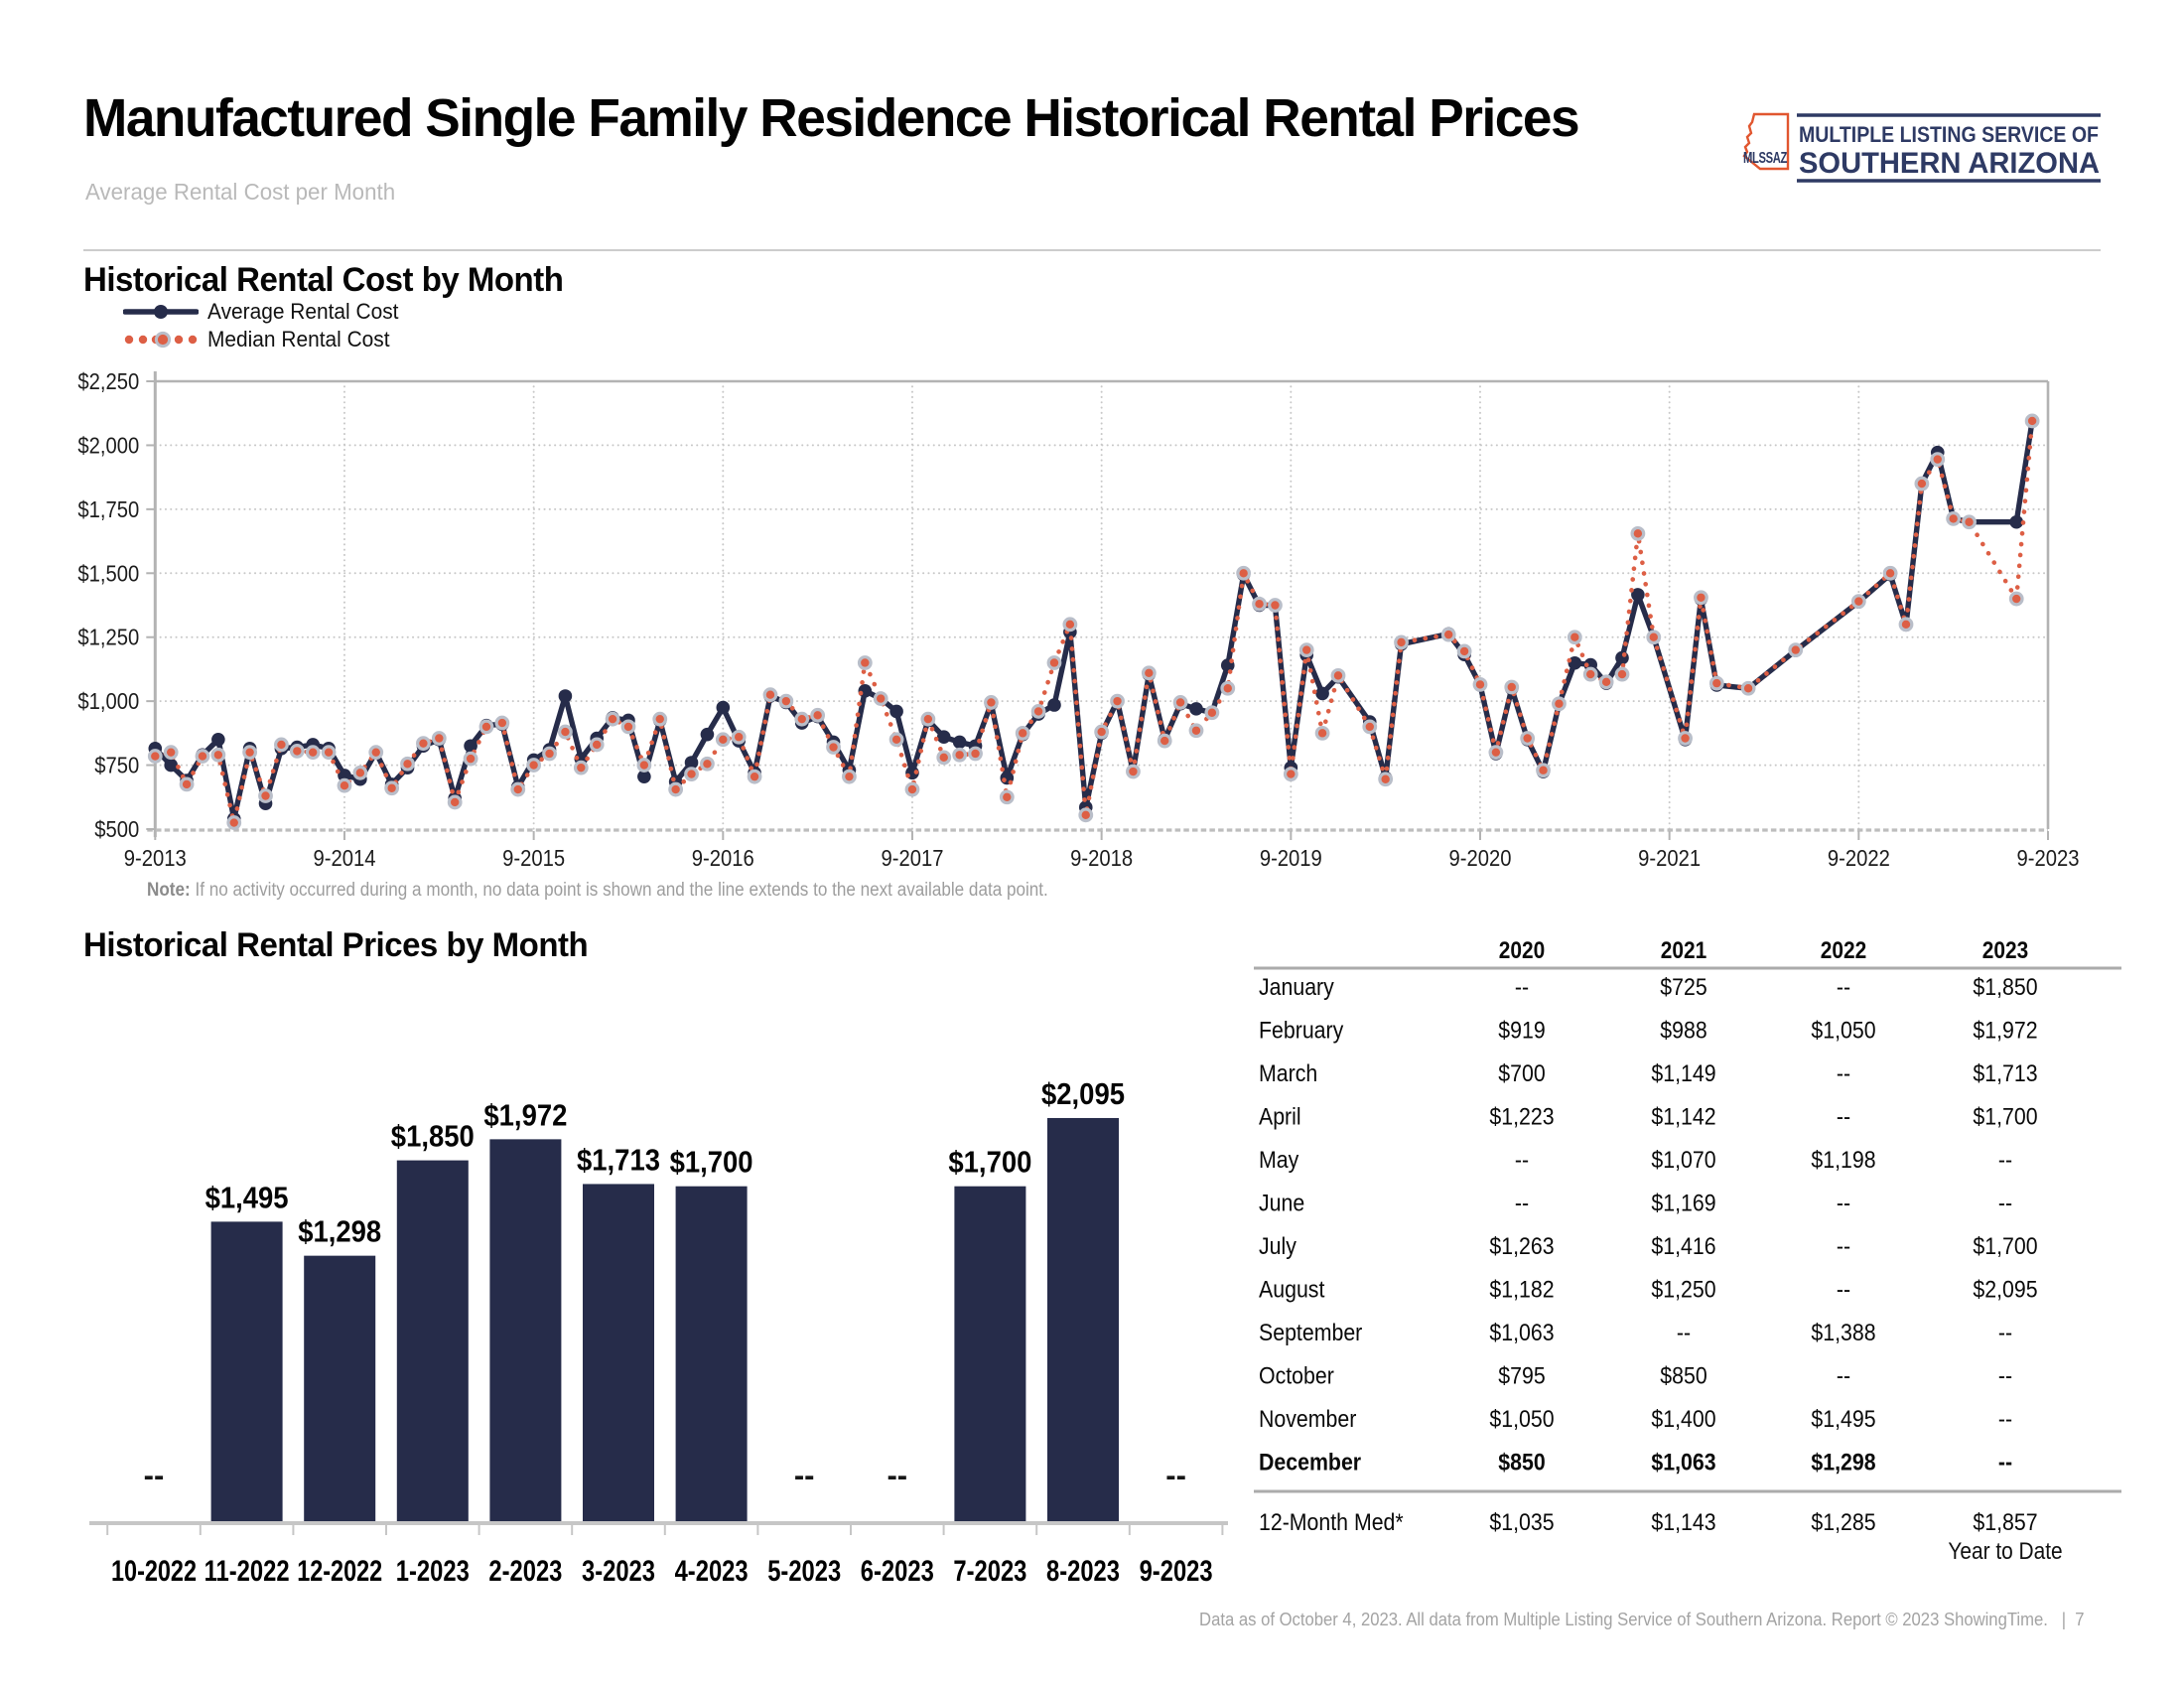  I want to click on table-cell: $1,400, so click(1683, 1419).